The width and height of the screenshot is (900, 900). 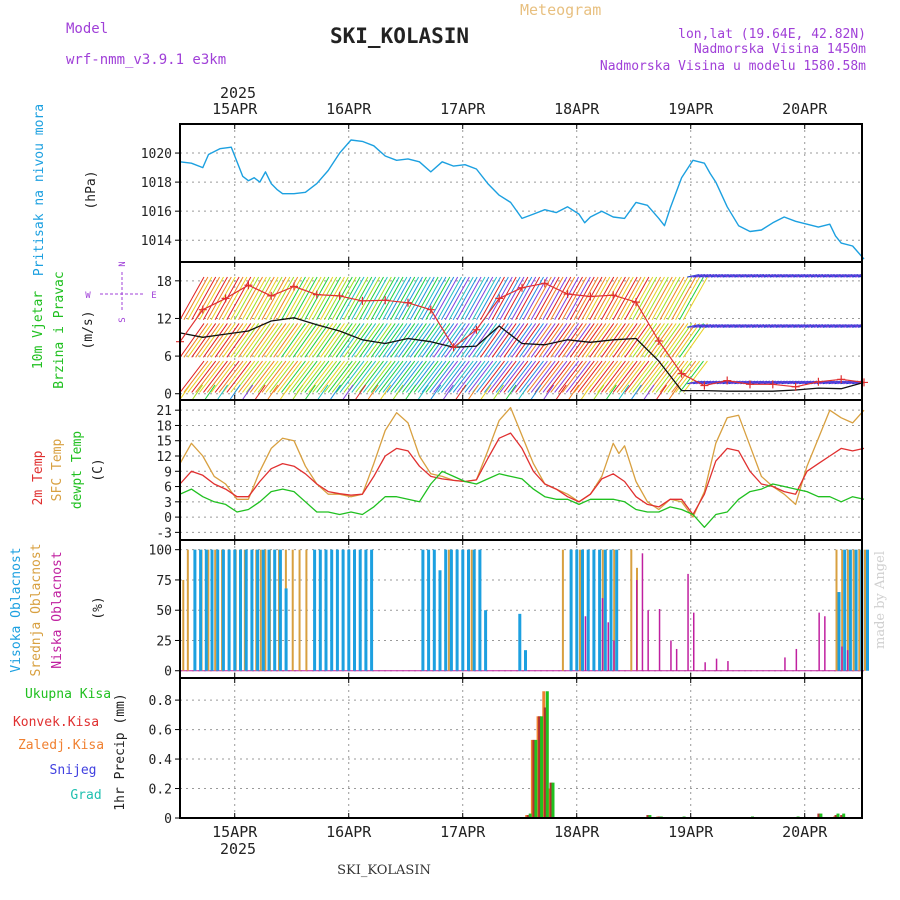 I want to click on y-tick-label: -3, so click(x=164, y=533).